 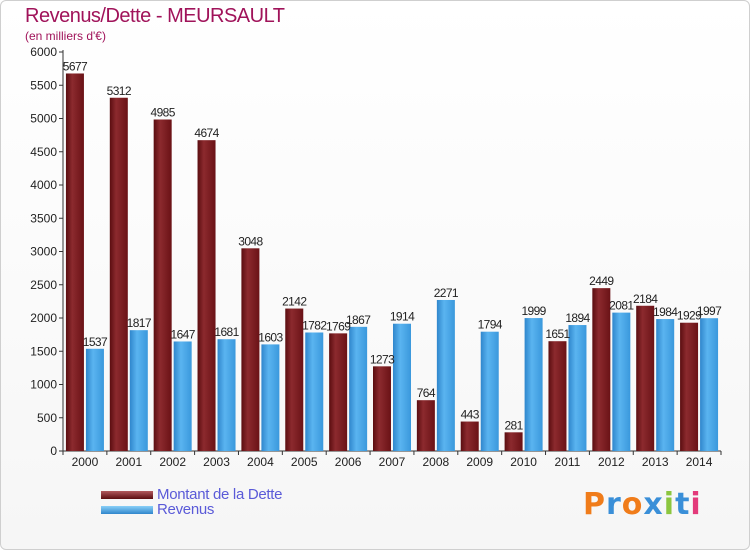 What do you see at coordinates (533, 311) in the screenshot?
I see `data-label-revenus: 1999` at bounding box center [533, 311].